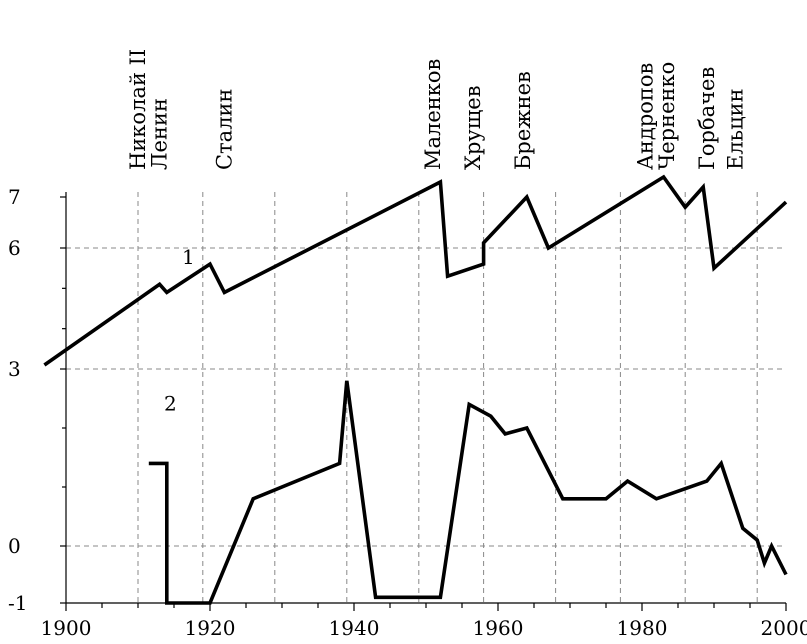 This screenshot has height=644, width=807. Describe the element at coordinates (523, 120) in the screenshot. I see `leader-label: Брежнев` at that location.